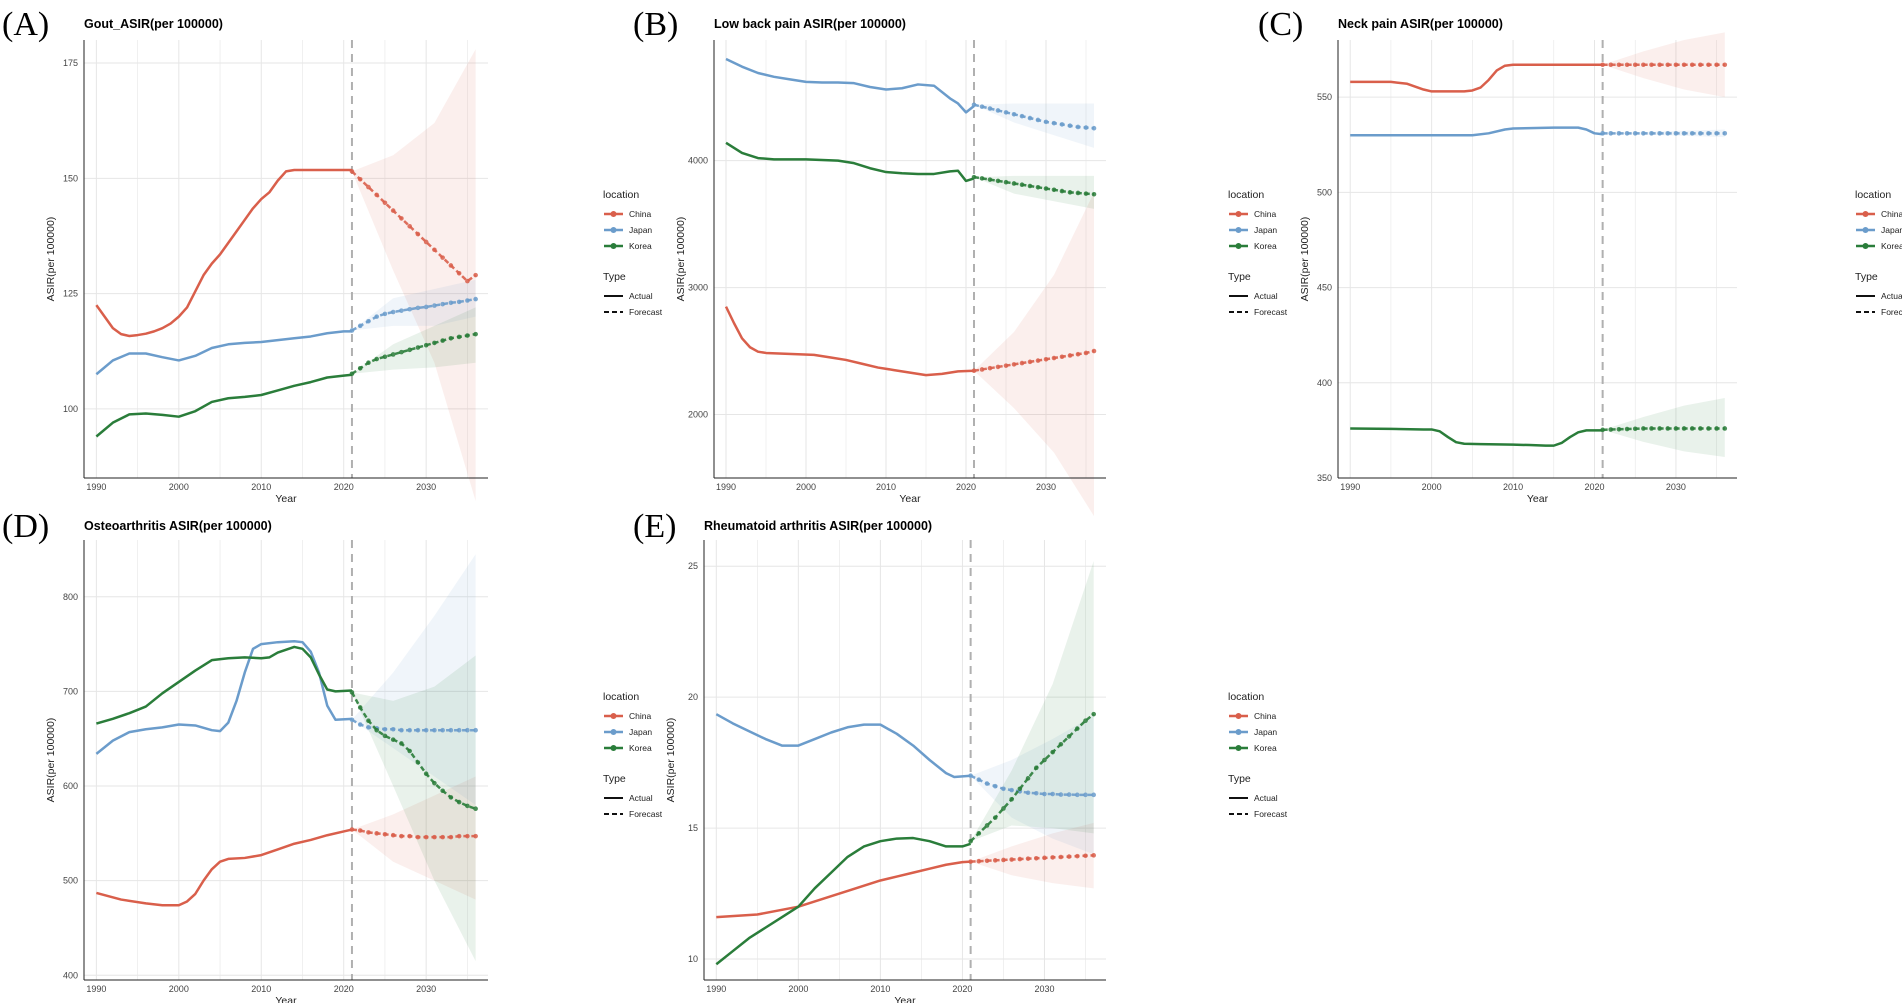  I want to click on x-tick-label: 1990, so click(726, 487).